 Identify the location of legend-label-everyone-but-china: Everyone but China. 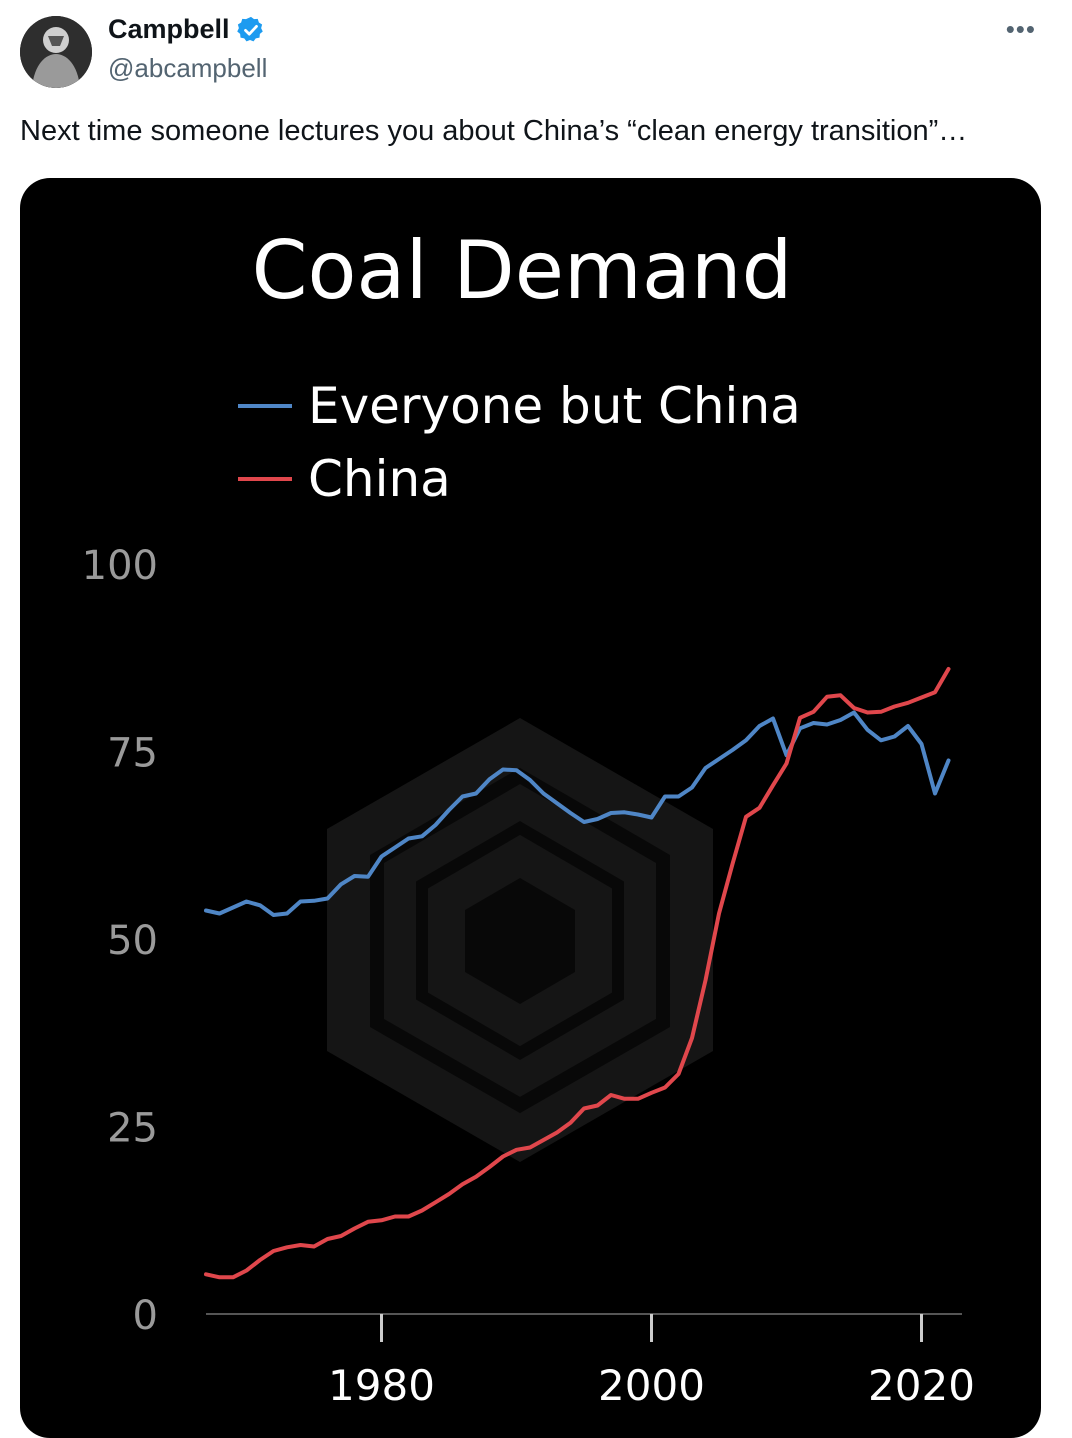
(554, 406).